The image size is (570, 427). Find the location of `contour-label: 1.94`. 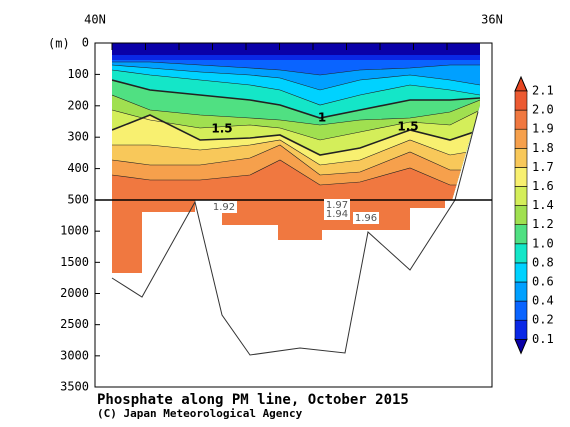

contour-label: 1.94 is located at coordinates (337, 214).